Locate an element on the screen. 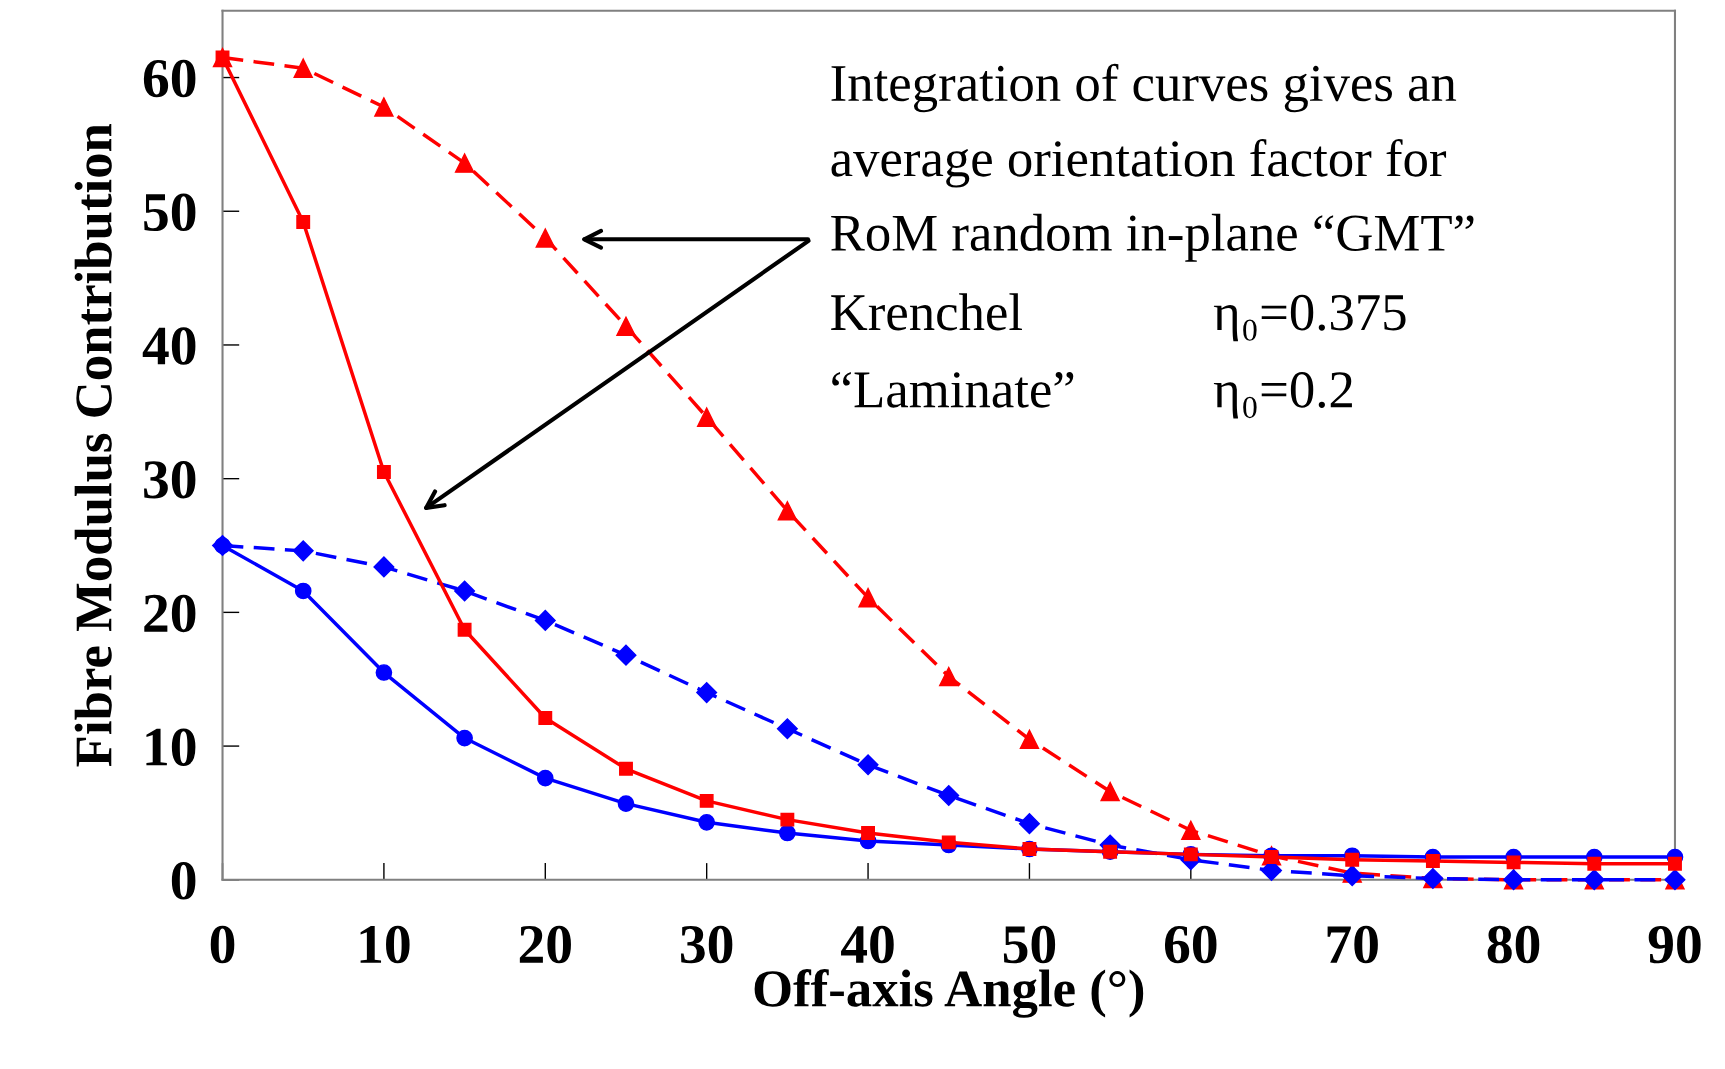 The height and width of the screenshot is (1069, 1725). y-tick-label: 0 is located at coordinates (183, 881).